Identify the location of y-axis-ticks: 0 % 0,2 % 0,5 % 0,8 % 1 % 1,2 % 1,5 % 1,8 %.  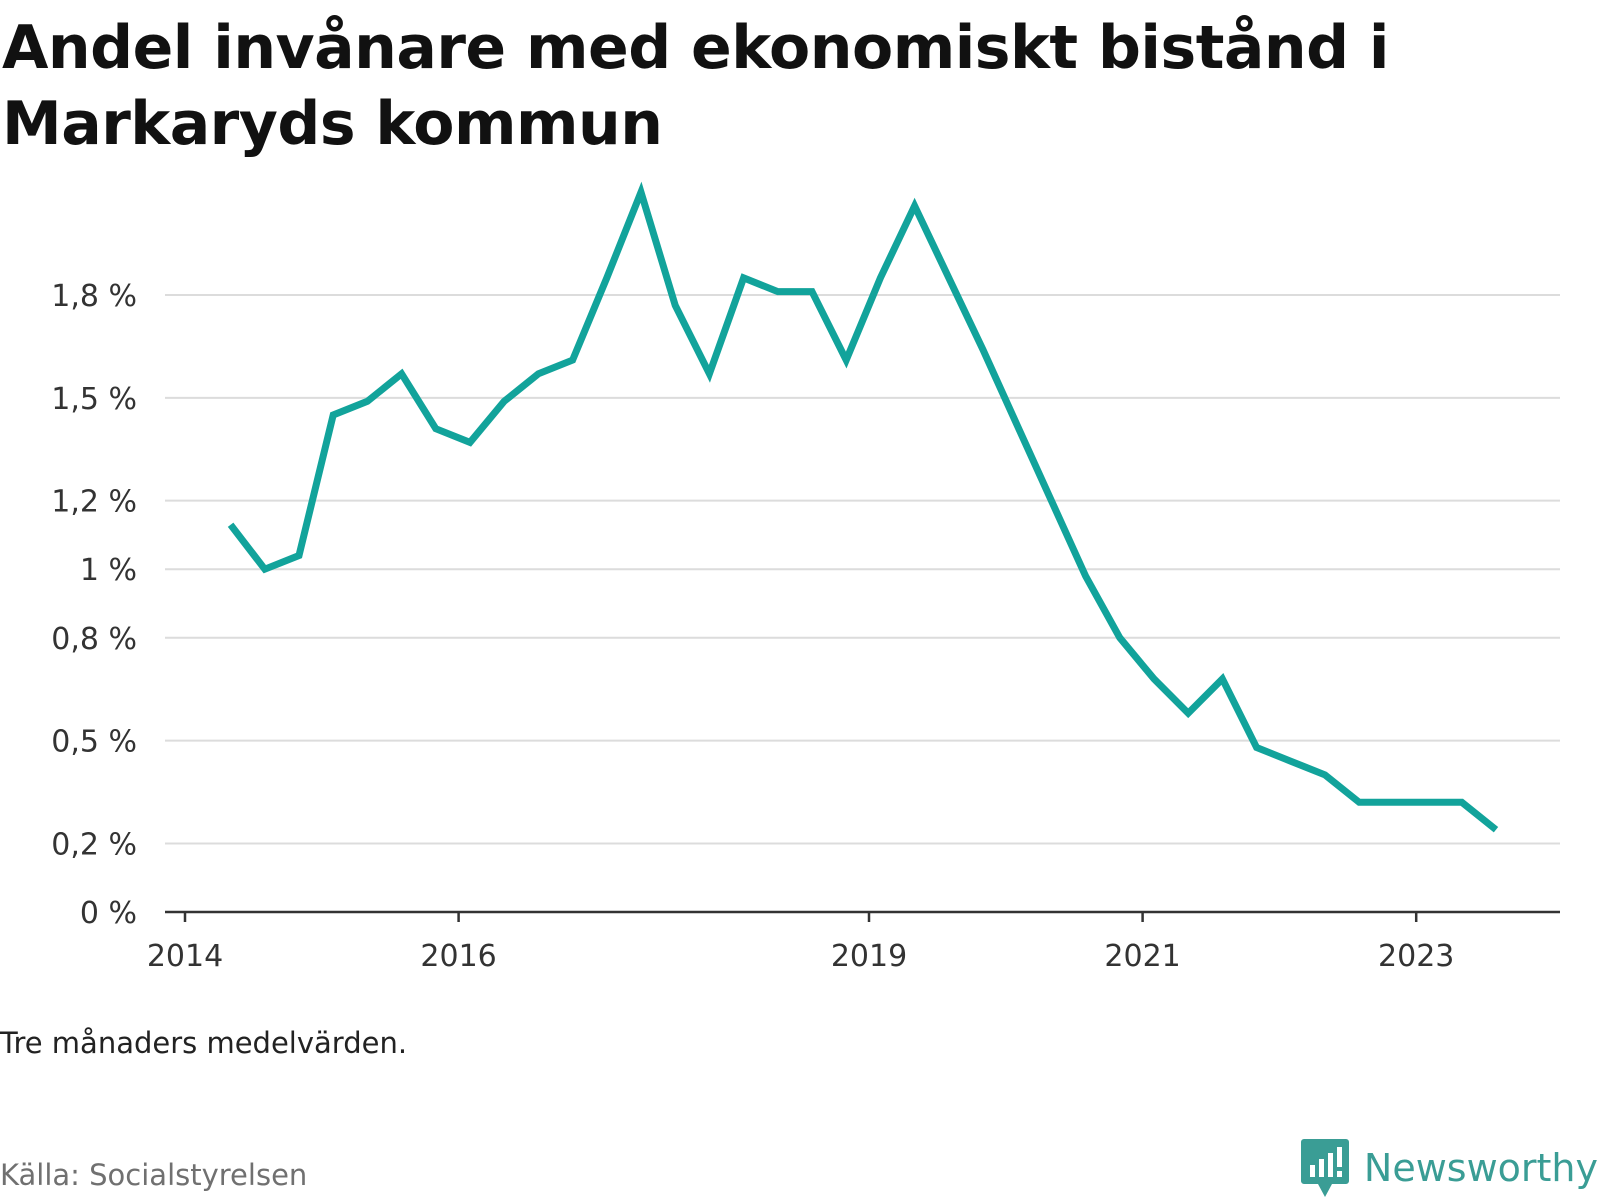
(94, 605).